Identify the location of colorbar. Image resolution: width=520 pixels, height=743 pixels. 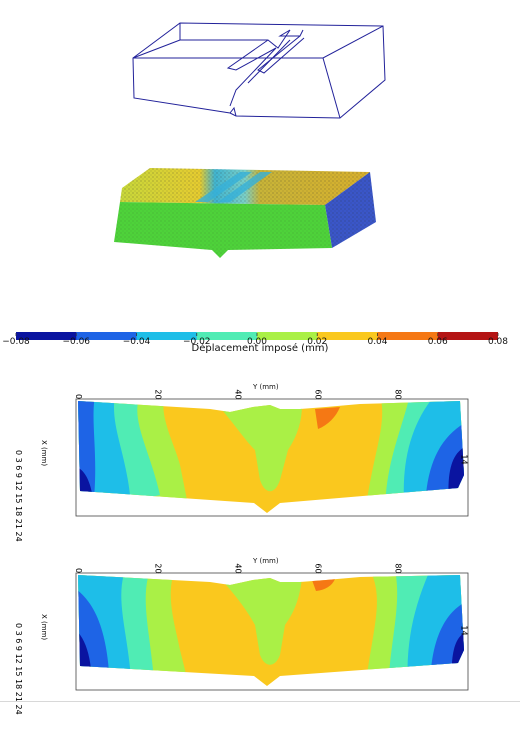
(257, 332).